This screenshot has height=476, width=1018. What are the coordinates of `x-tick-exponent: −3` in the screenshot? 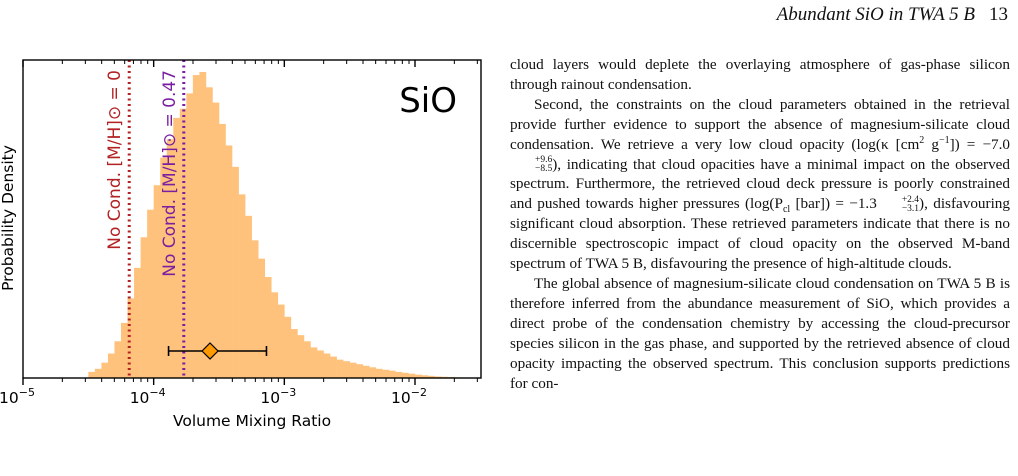 It's located at (288, 392).